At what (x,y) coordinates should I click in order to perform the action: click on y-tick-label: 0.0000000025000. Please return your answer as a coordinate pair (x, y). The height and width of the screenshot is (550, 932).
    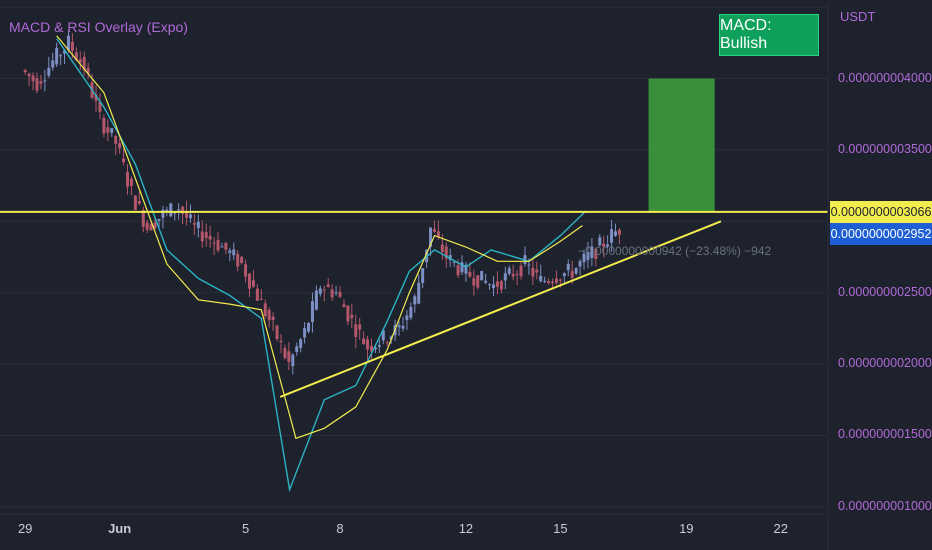
    Looking at the image, I should click on (885, 291).